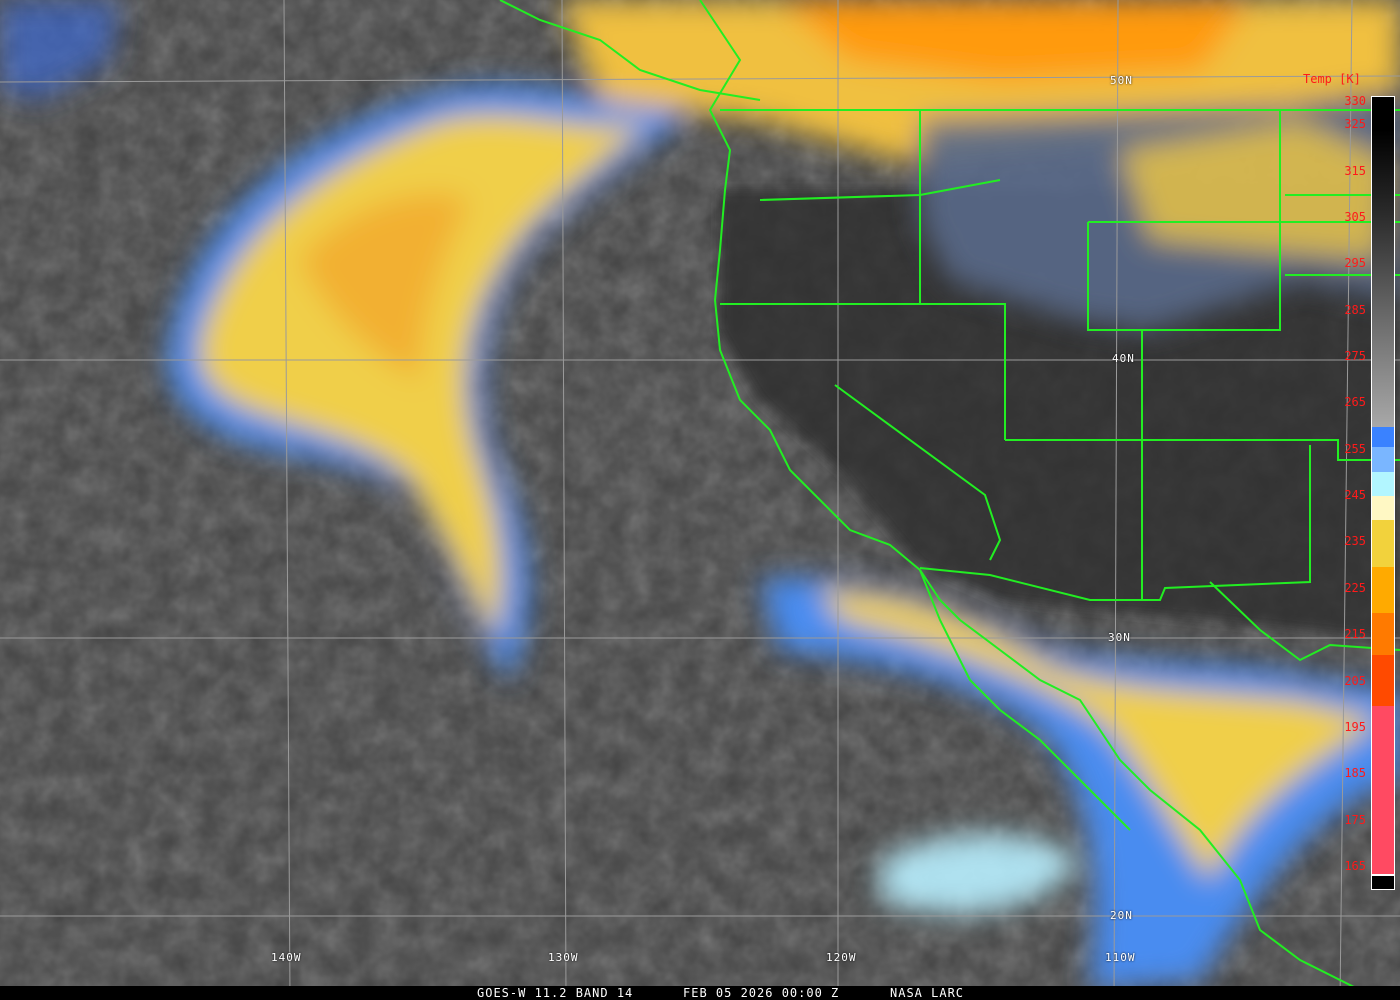 Image resolution: width=1400 pixels, height=1000 pixels. Describe the element at coordinates (1120, 957) in the screenshot. I see `longitude-label-110w: 110W` at that location.